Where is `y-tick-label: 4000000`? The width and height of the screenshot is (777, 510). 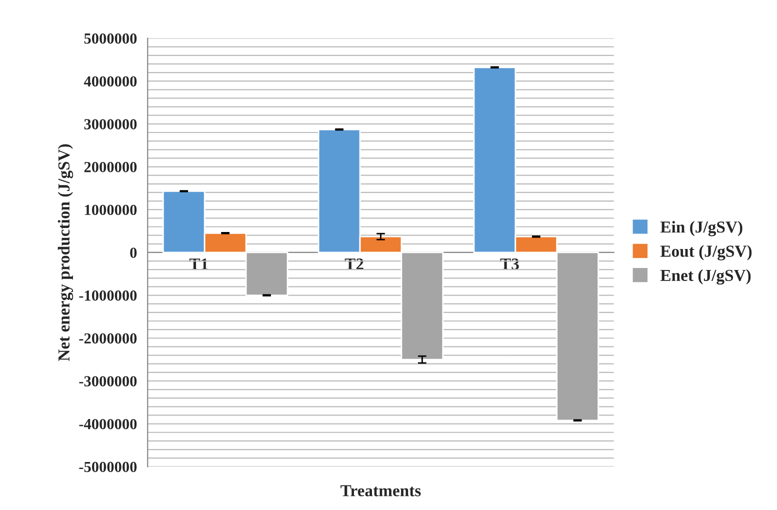
y-tick-label: 4000000 is located at coordinates (110, 81).